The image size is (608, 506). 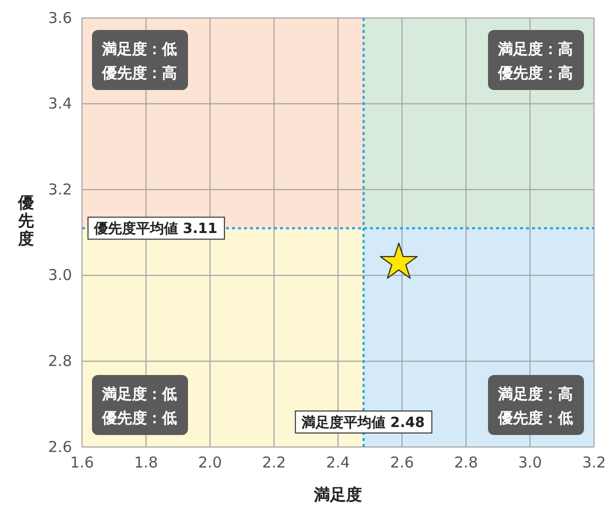 What do you see at coordinates (25, 220) in the screenshot?
I see `y-axis-title: 優先度` at bounding box center [25, 220].